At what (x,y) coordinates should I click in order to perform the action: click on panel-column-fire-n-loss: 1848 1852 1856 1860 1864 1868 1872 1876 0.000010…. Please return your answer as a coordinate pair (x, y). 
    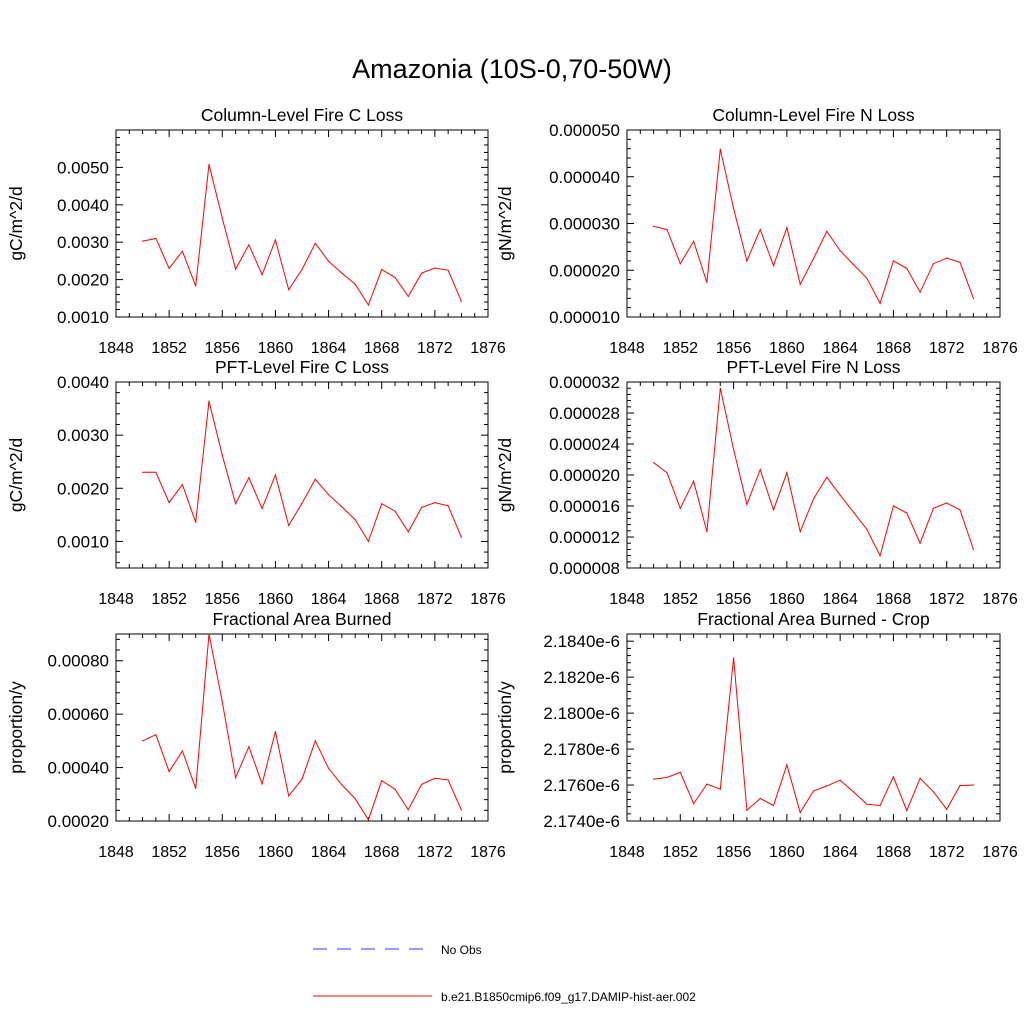
    Looking at the image, I should click on (756, 231).